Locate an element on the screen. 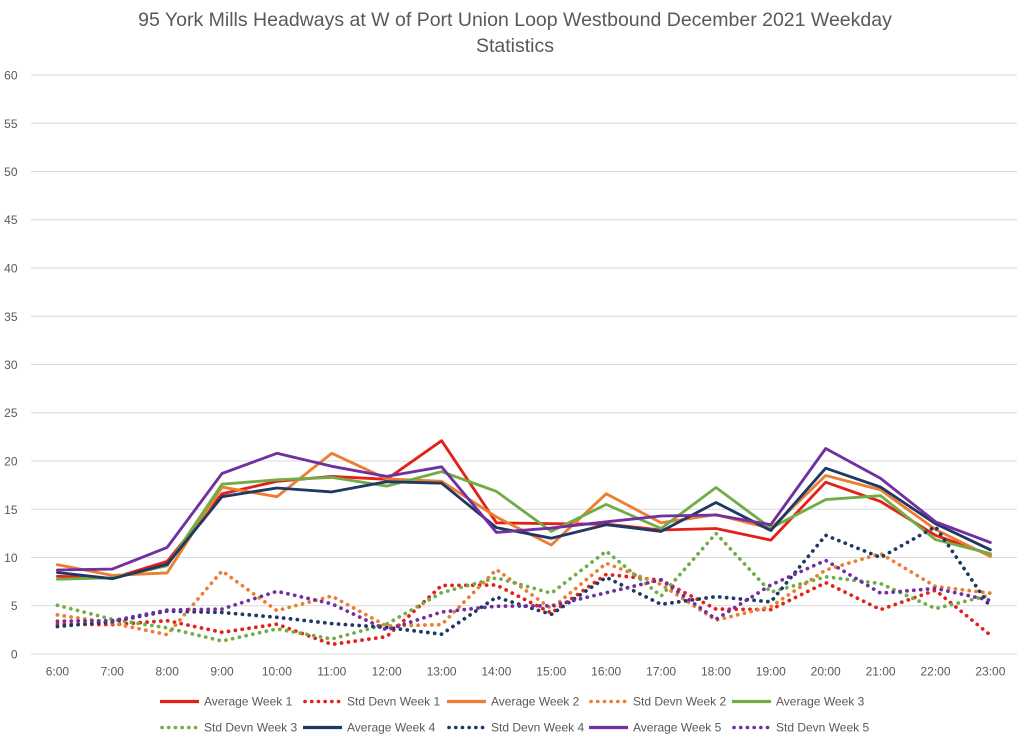 This screenshot has width=1024, height=743. svg-text: 8:00 is located at coordinates (168, 672).